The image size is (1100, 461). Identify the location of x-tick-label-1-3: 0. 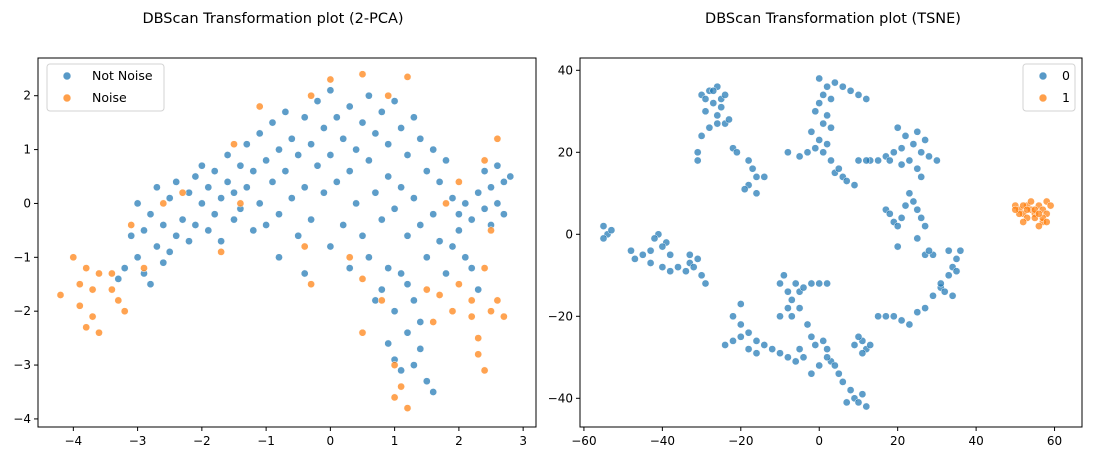
(819, 441).